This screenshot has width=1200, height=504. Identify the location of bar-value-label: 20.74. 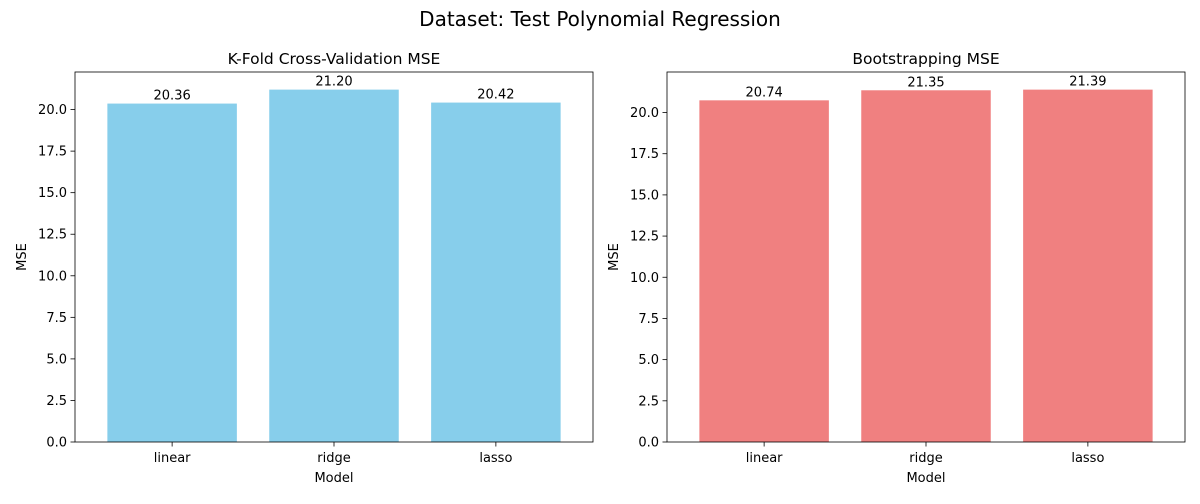
(764, 92).